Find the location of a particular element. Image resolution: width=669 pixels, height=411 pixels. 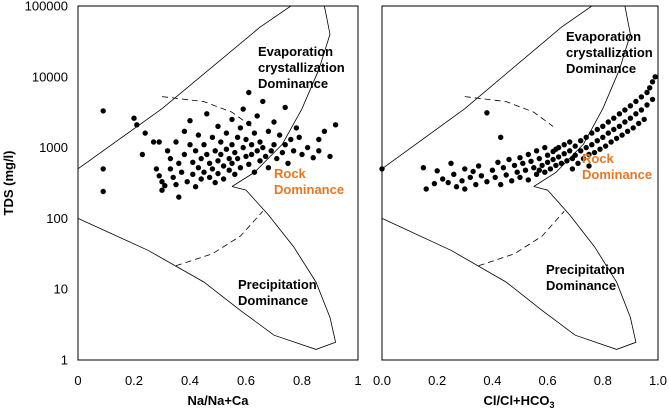

y-axis-title: TDS (mg/l) is located at coordinates (8, 183).